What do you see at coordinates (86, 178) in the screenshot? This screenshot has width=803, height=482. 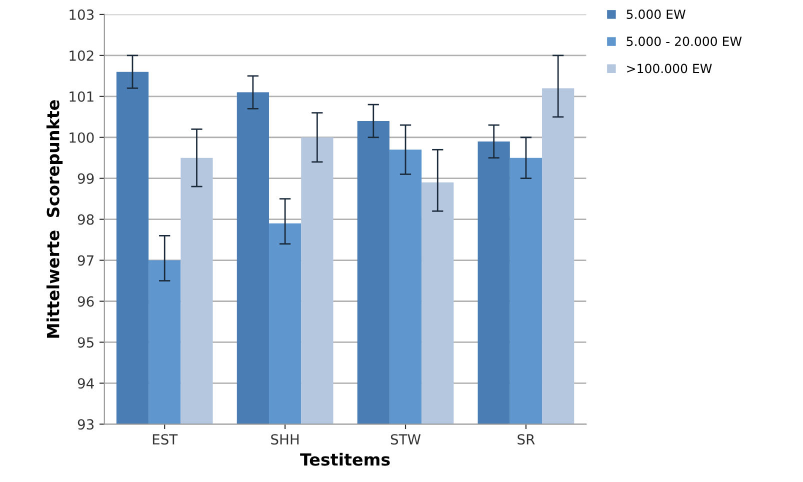 I see `y-tick-label: 99` at bounding box center [86, 178].